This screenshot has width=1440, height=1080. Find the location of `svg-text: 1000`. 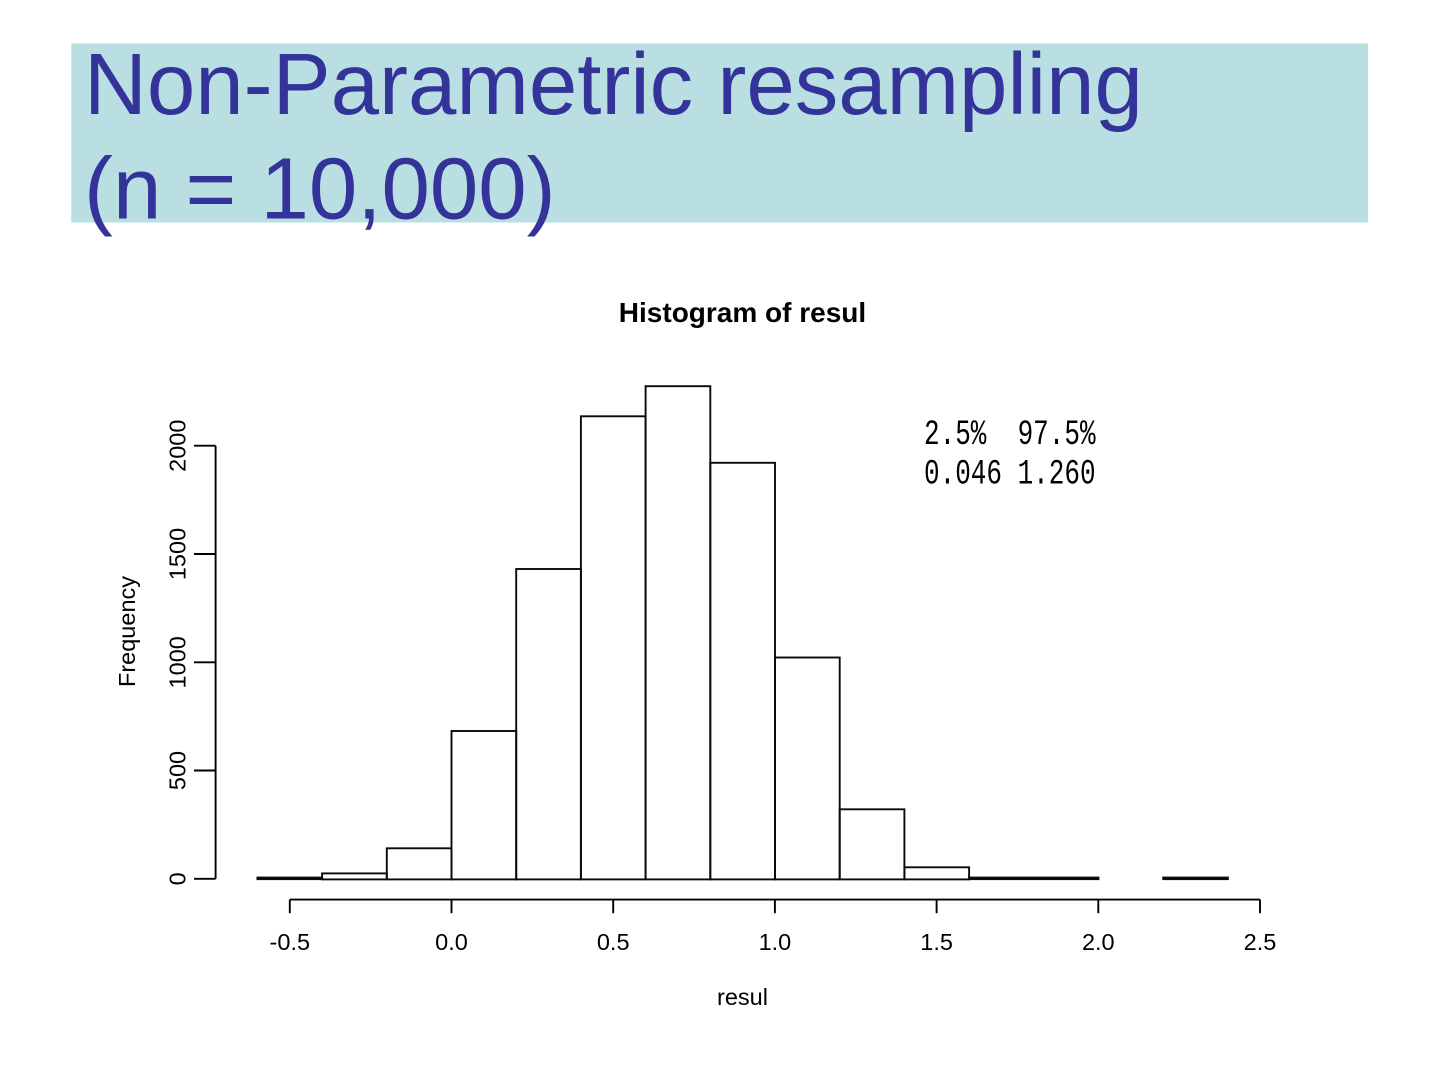

svg-text: 1000 is located at coordinates (178, 662).